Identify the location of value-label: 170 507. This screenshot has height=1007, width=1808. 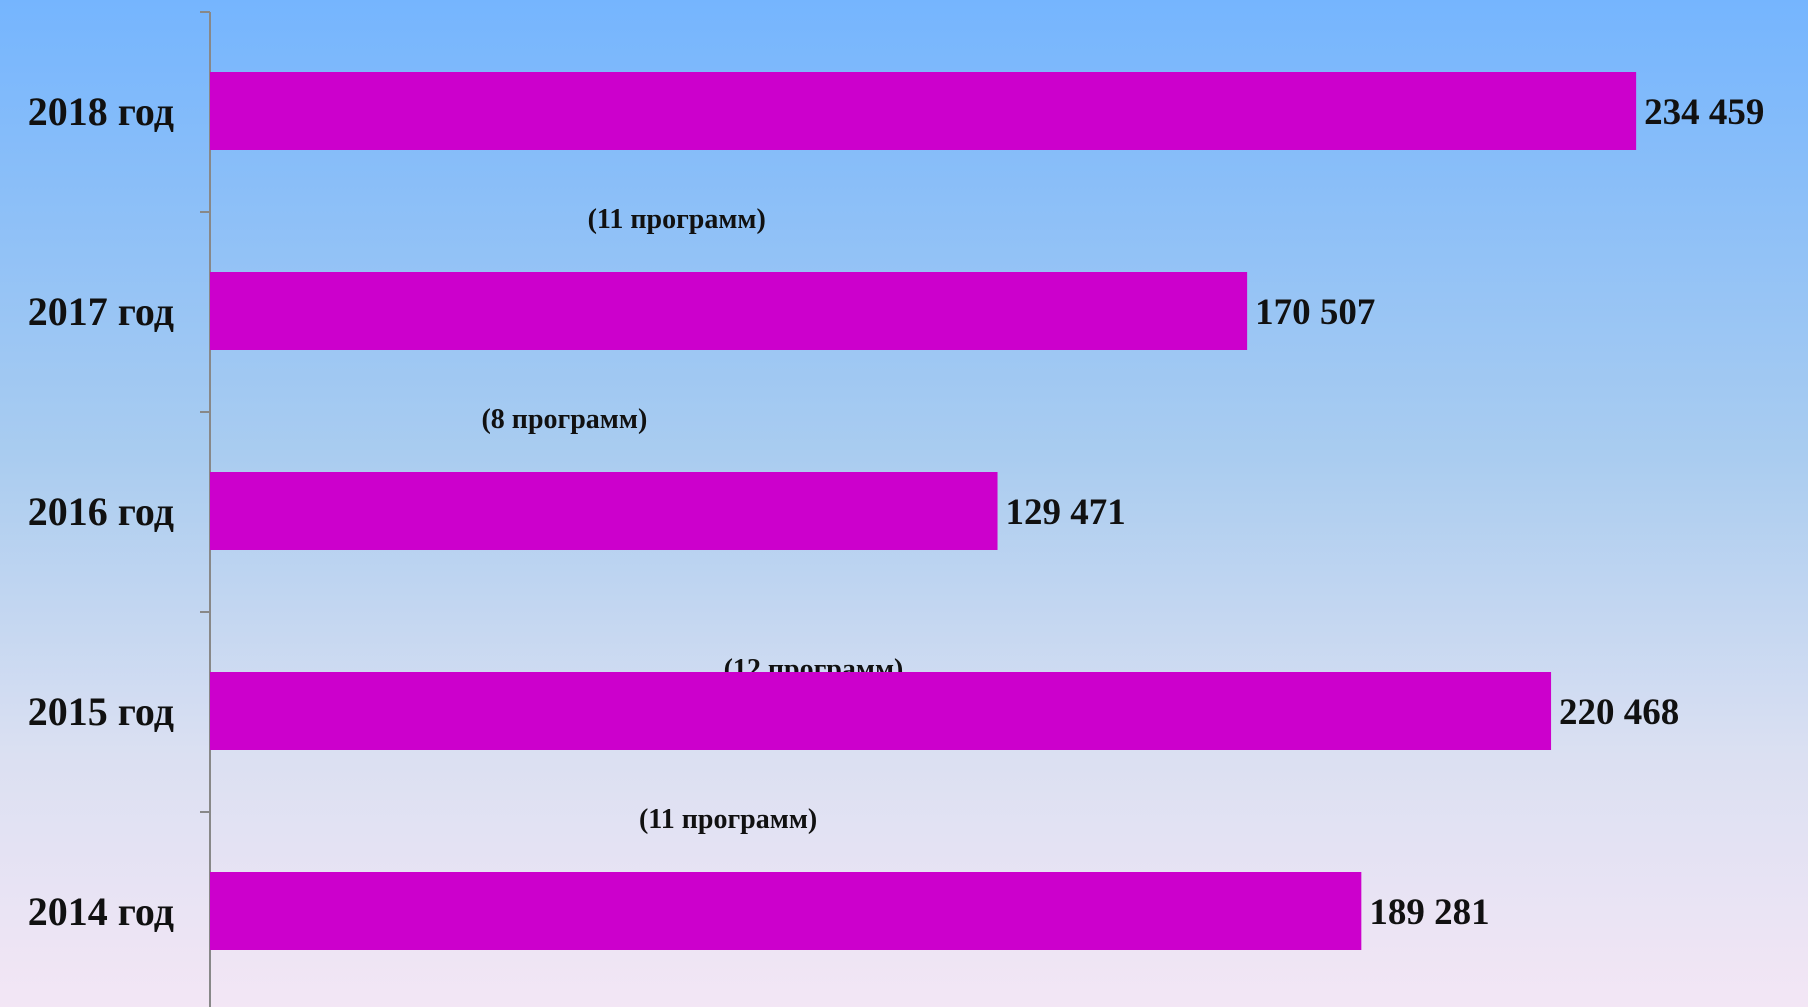
(1315, 312).